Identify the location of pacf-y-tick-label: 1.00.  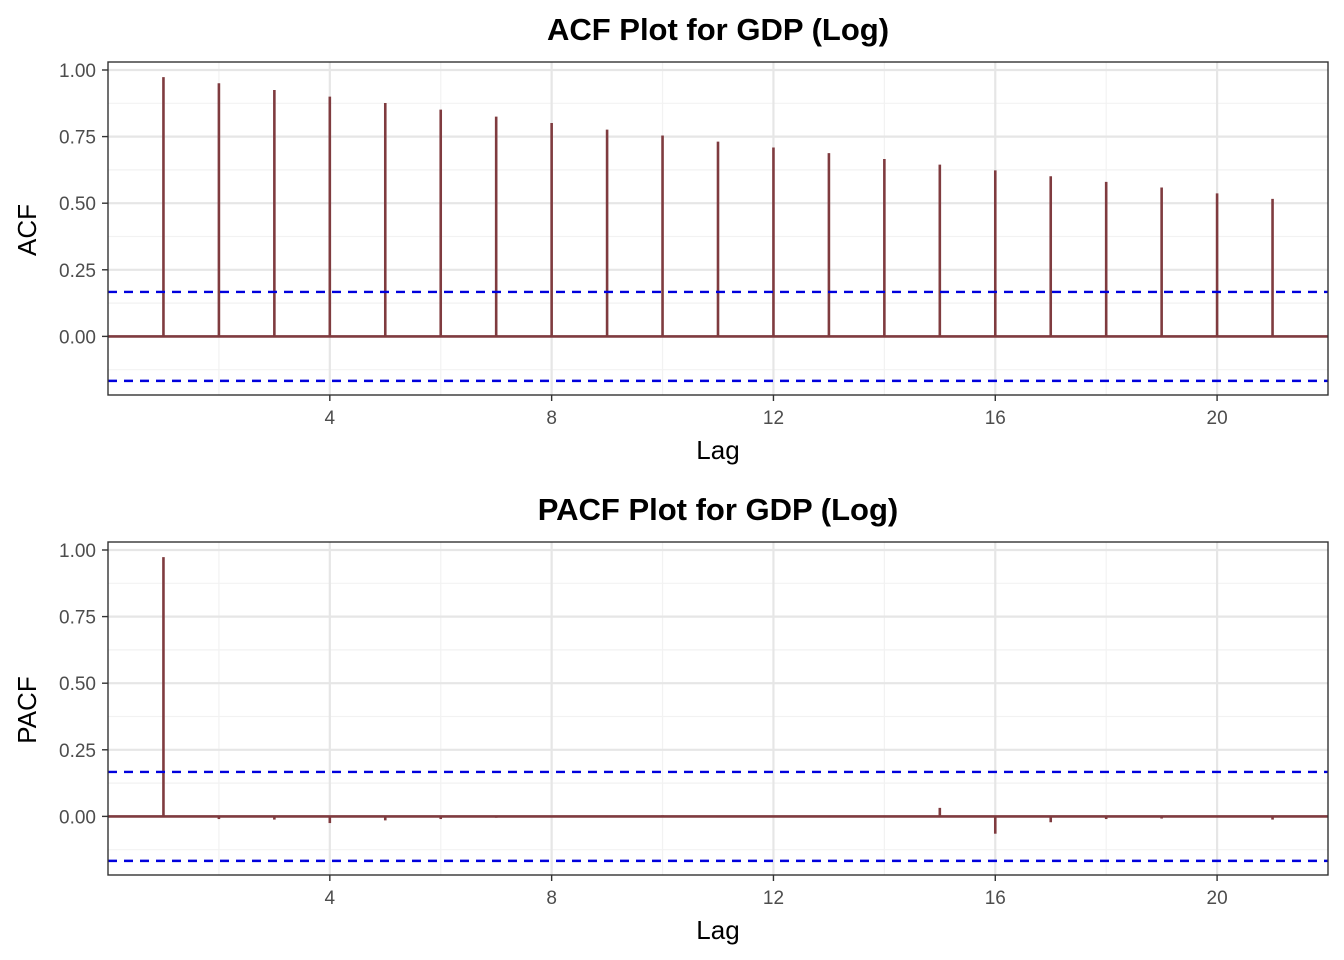
(77, 551).